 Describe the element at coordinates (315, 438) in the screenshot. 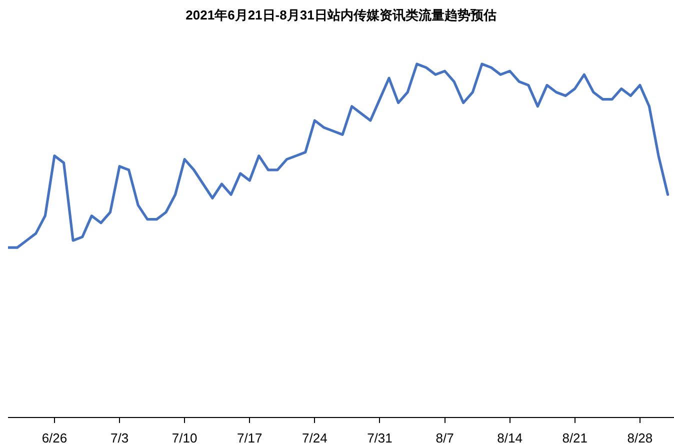

I see `x-tick-label: 7/24` at that location.